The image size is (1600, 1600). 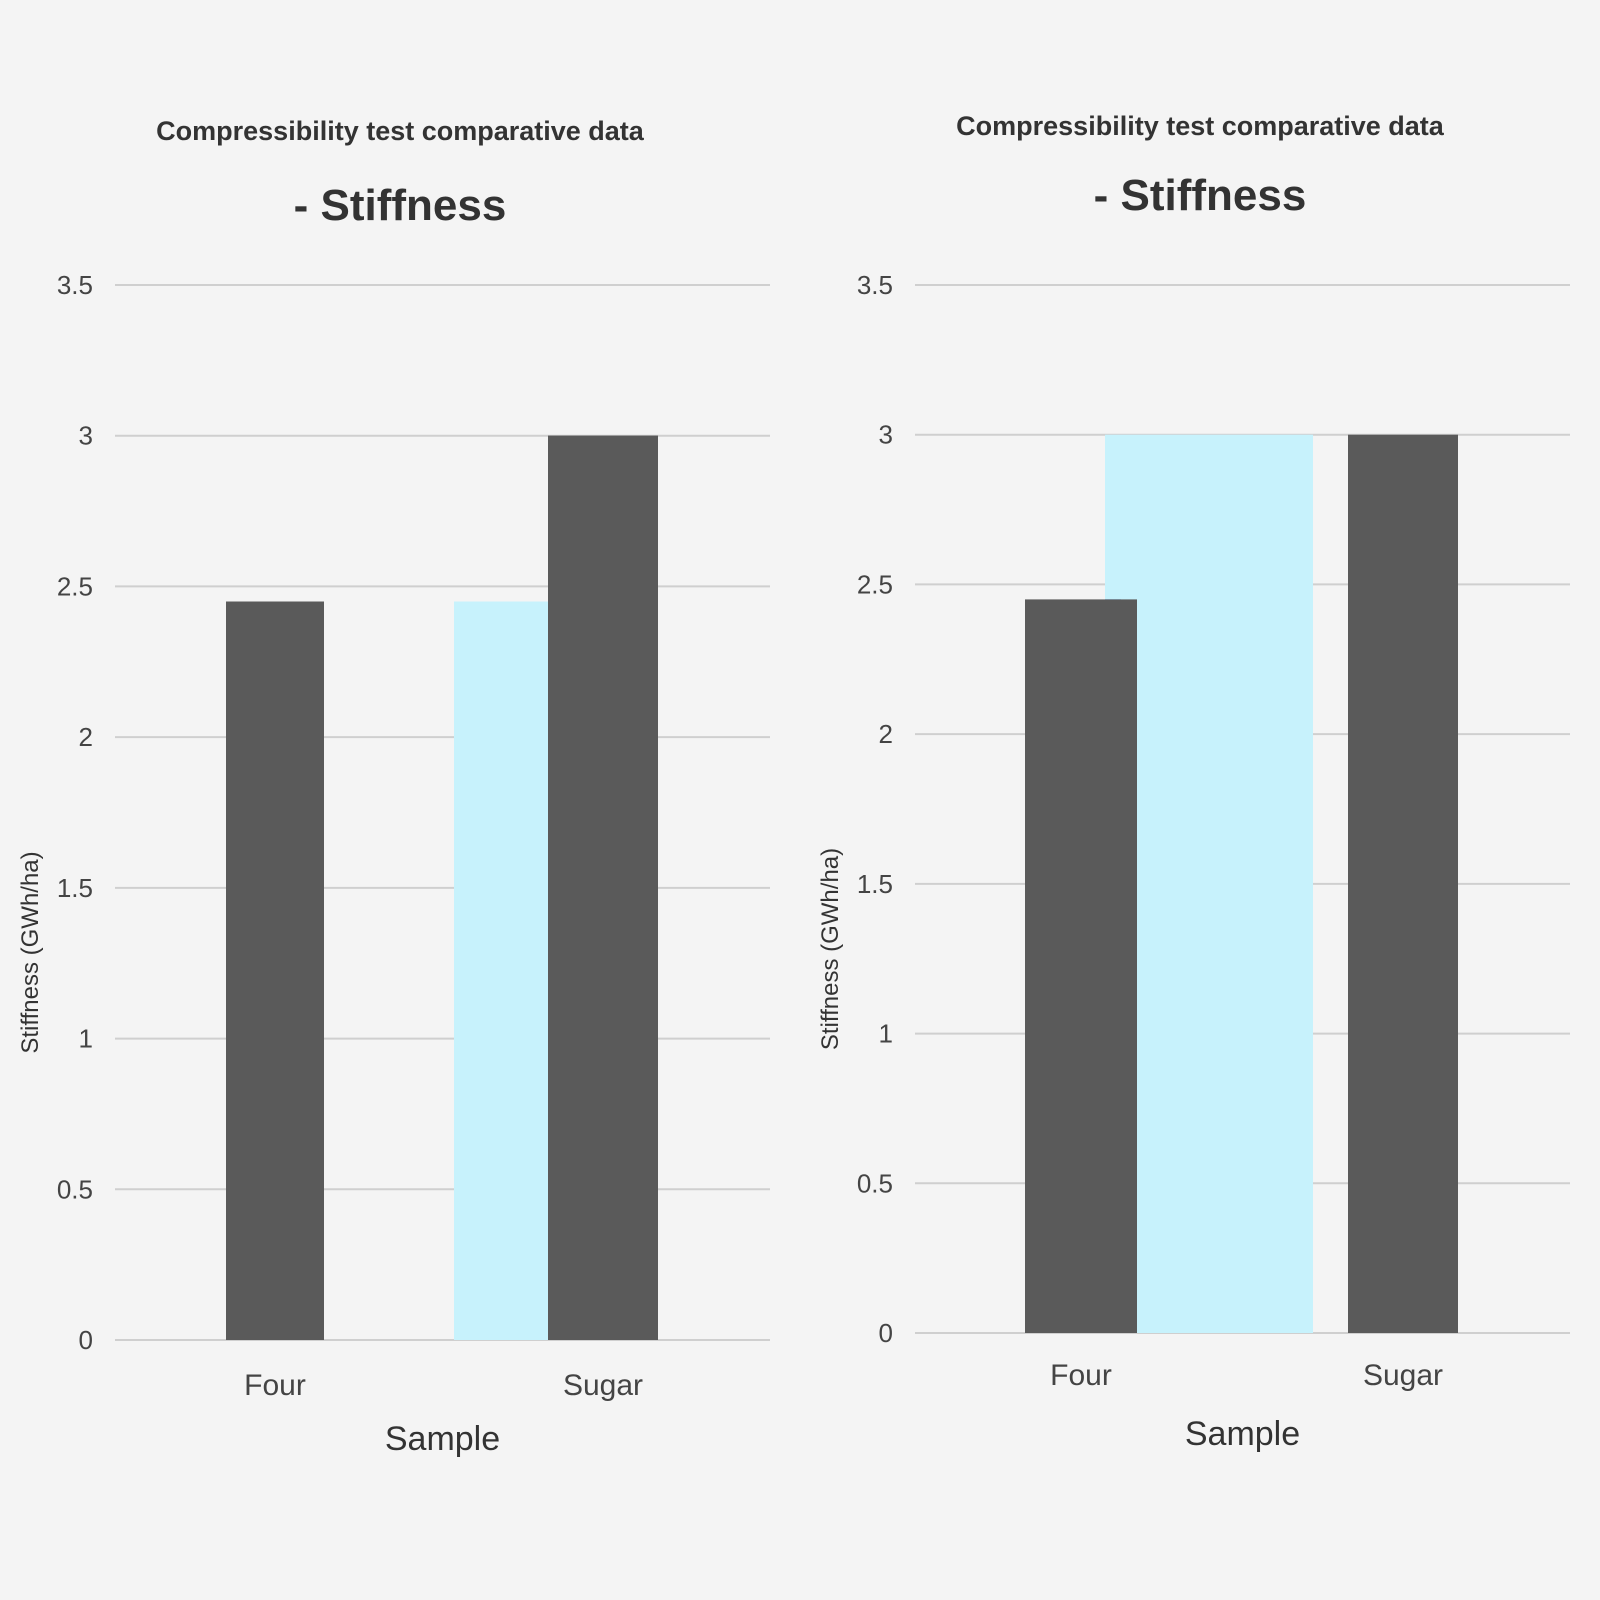 What do you see at coordinates (1403, 883) in the screenshot?
I see `bar-sugar-s0` at bounding box center [1403, 883].